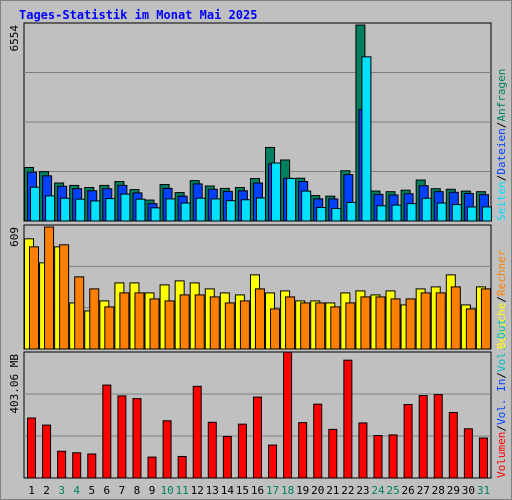  I want to click on right-legend-part: Volumen, so click(501, 455).